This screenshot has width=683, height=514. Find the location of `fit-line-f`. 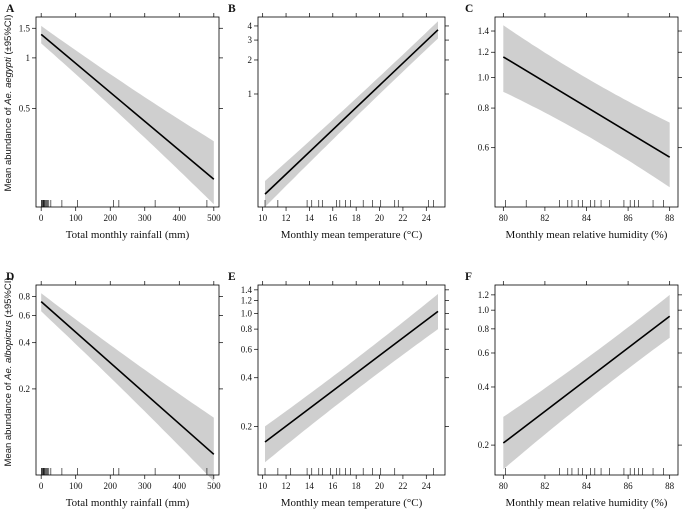

fit-line-f is located at coordinates (586, 379).